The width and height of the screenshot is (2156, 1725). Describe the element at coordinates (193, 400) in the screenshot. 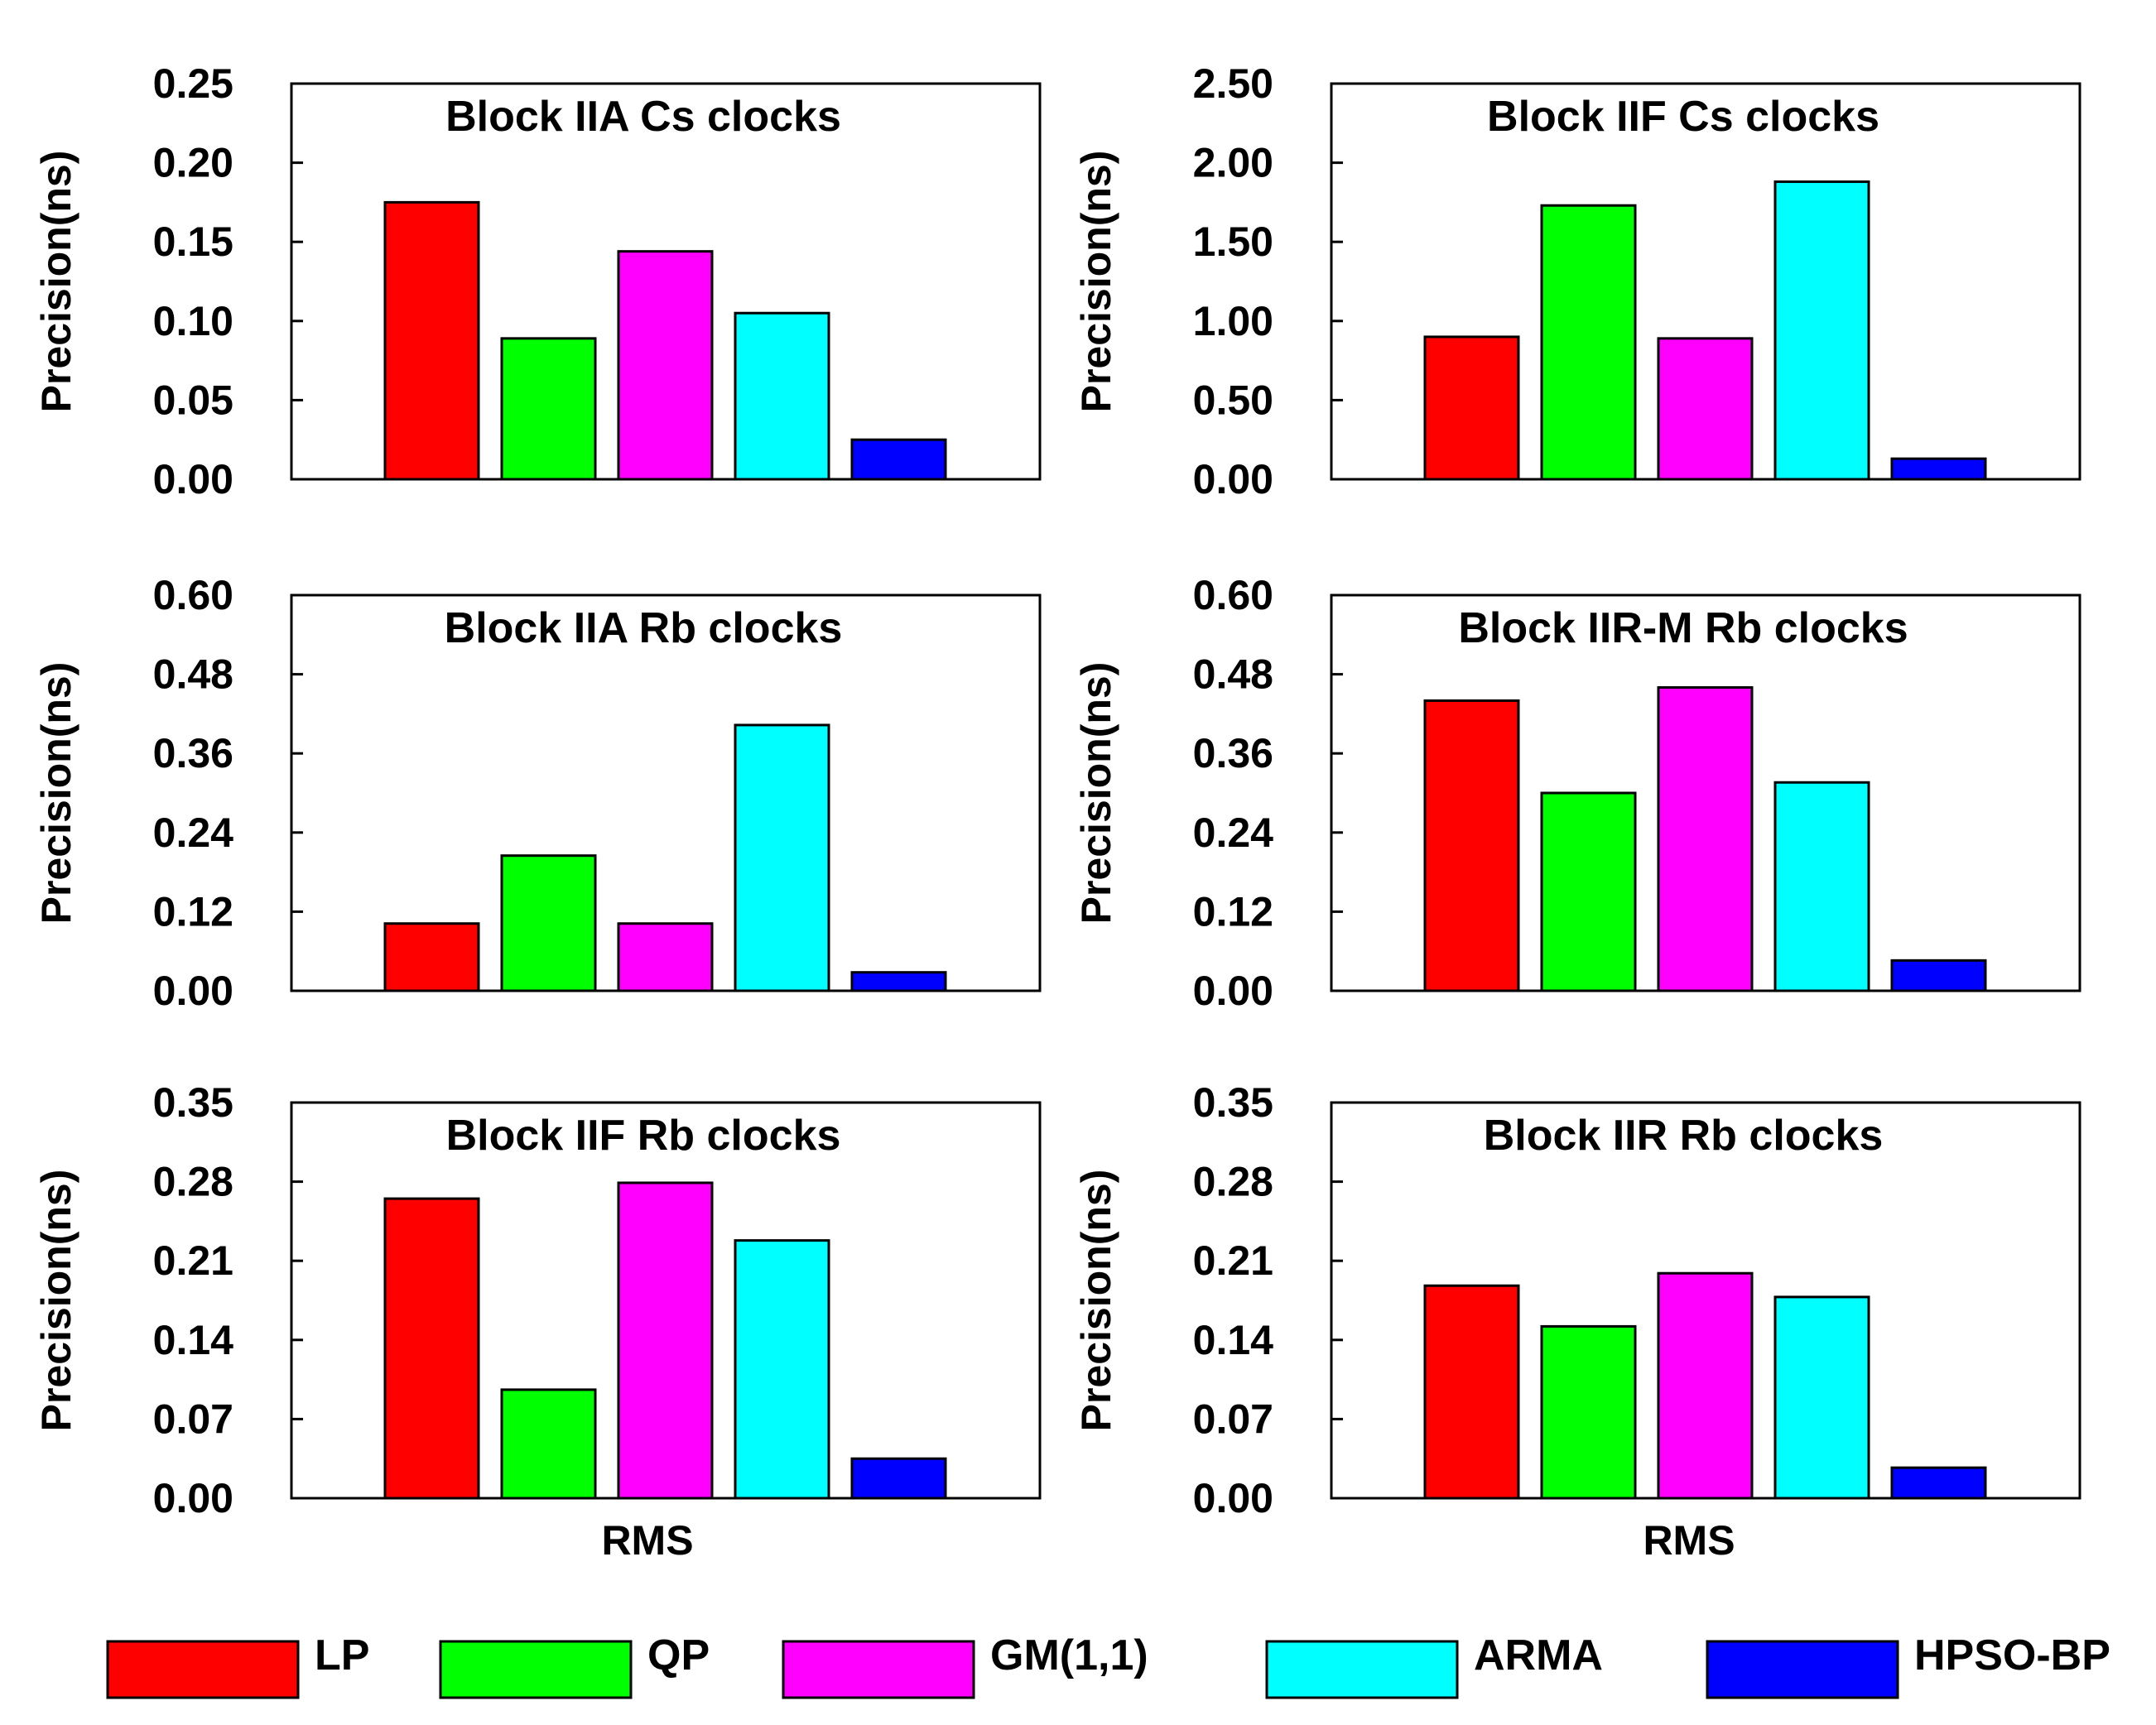

I see `y-tick-label: 0.05` at that location.